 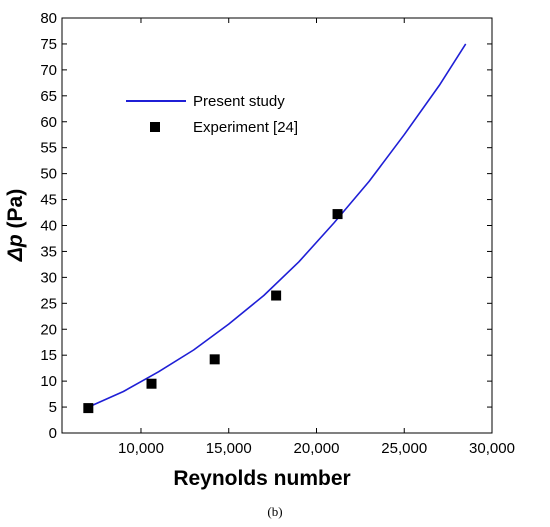 What do you see at coordinates (404, 448) in the screenshot?
I see `x-tick-label: 25,000` at bounding box center [404, 448].